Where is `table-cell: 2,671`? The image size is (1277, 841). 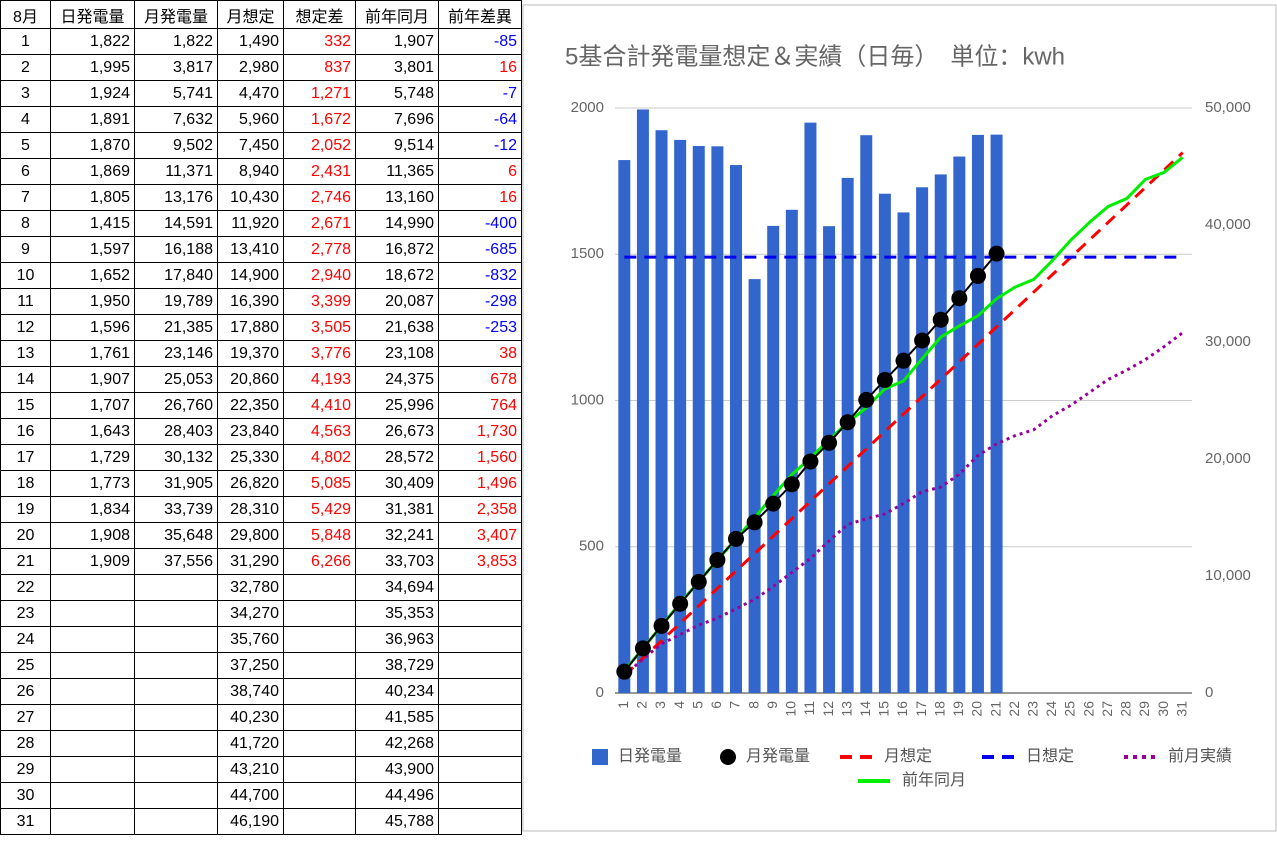
table-cell: 2,671 is located at coordinates (319, 223).